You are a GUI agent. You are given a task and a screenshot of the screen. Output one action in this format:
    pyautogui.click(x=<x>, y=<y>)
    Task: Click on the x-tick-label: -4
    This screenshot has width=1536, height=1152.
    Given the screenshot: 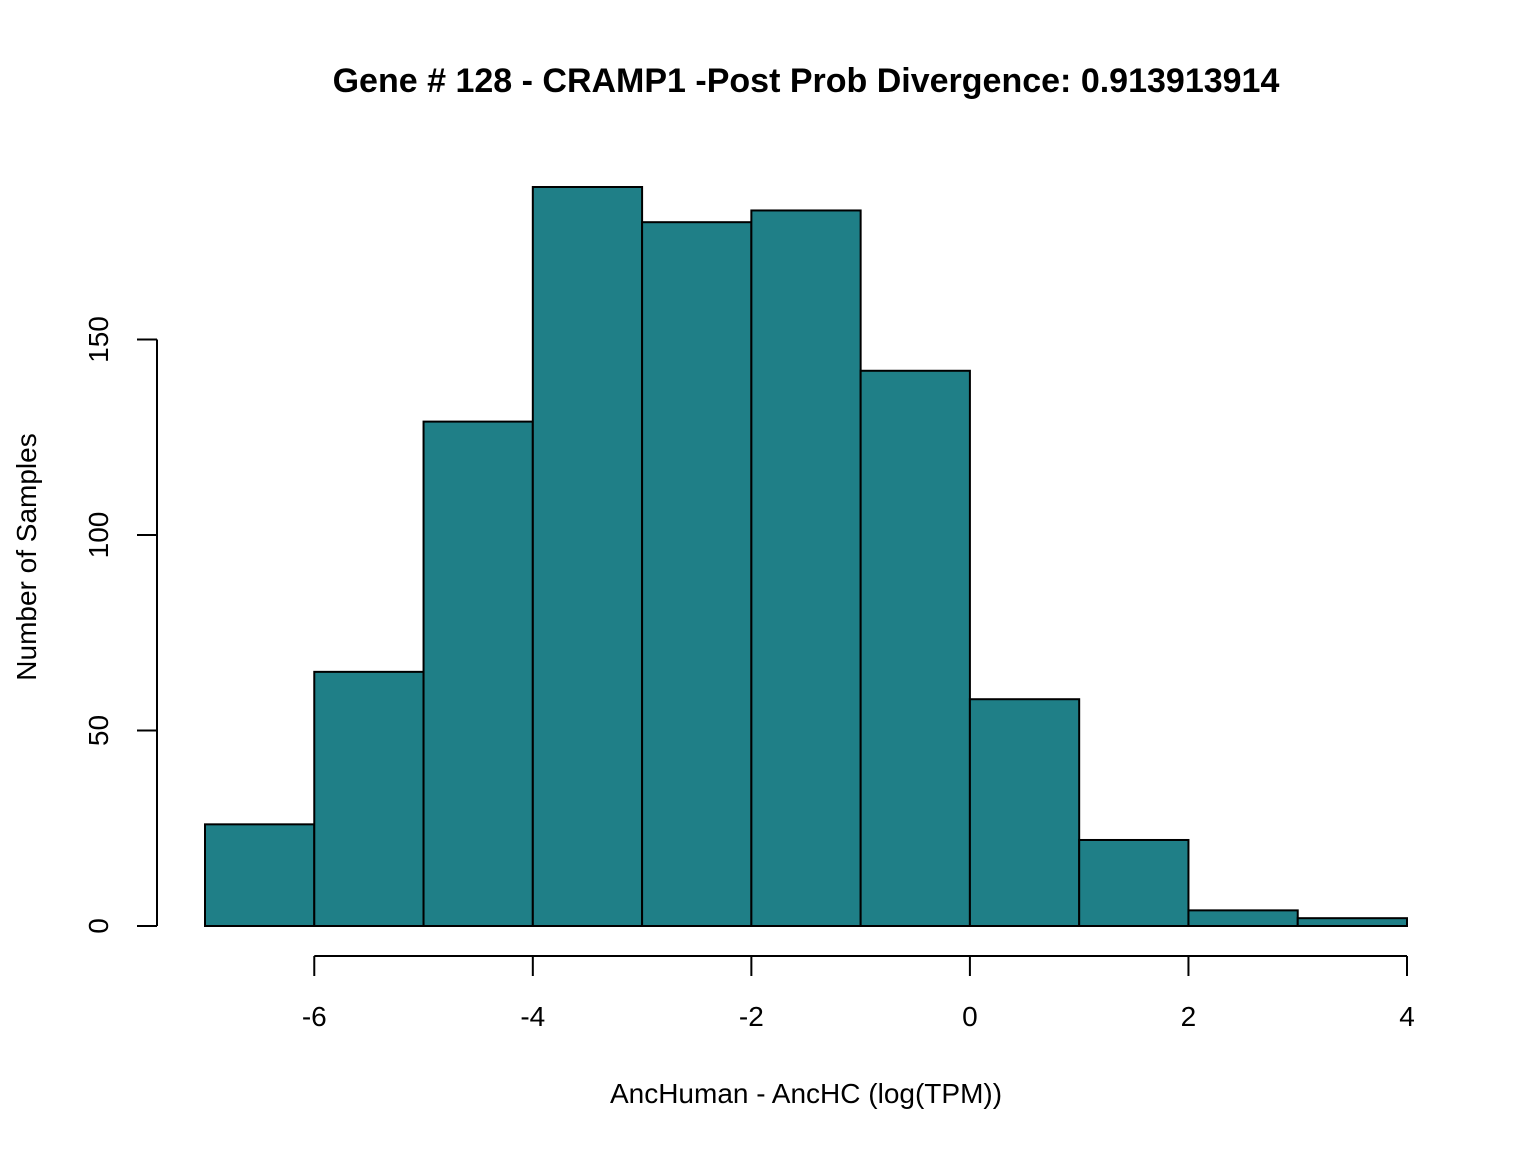 What is the action you would take?
    pyautogui.click(x=532, y=1016)
    